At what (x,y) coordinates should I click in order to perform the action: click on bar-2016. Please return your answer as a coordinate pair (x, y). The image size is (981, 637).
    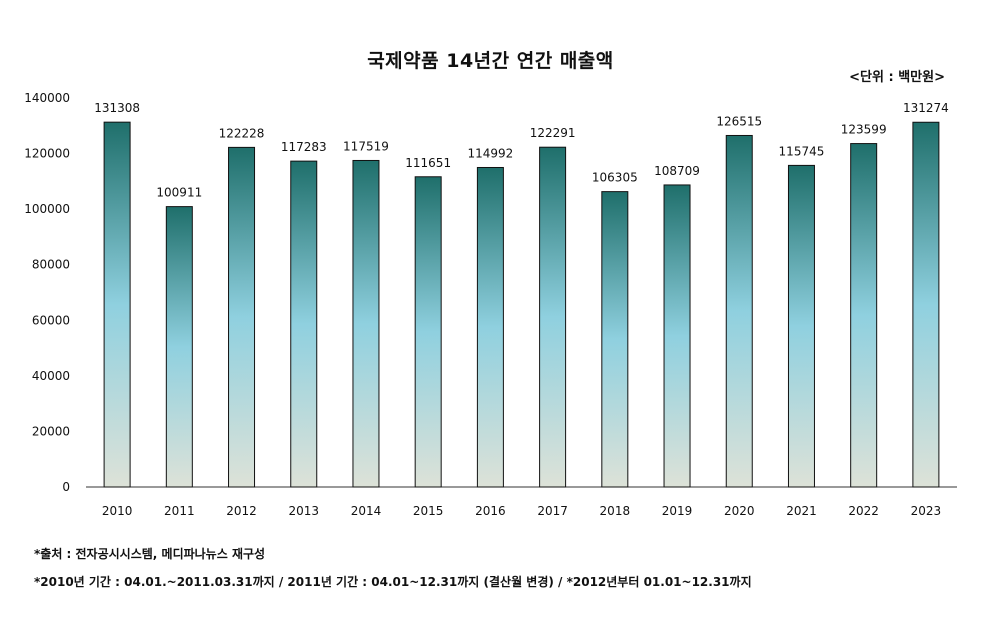
    Looking at the image, I should click on (490, 327).